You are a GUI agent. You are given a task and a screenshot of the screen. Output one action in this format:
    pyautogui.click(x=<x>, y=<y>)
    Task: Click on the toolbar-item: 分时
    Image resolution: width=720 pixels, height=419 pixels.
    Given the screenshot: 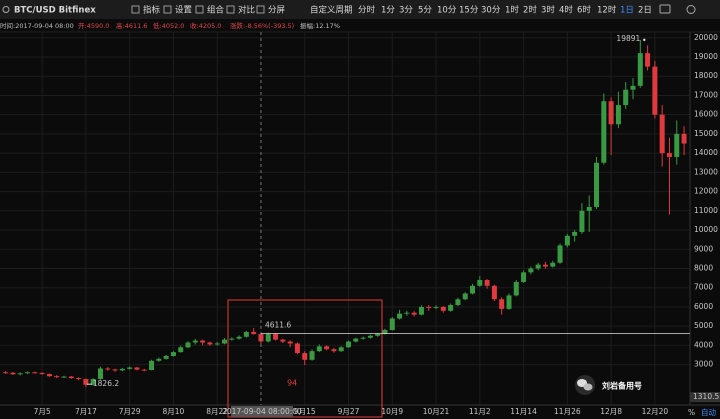 What is the action you would take?
    pyautogui.click(x=367, y=10)
    